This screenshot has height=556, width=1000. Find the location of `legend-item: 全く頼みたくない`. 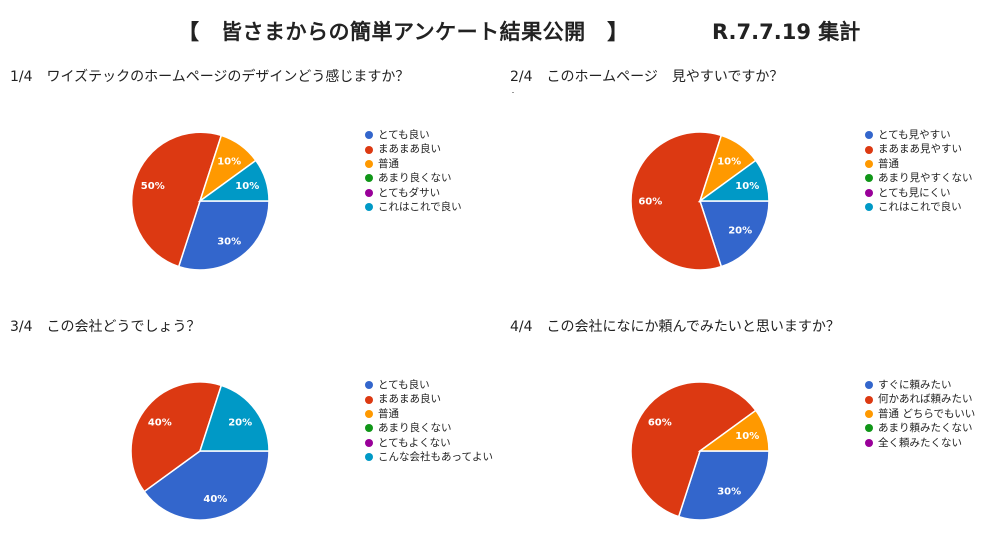

legend-item: 全く頼みたくない is located at coordinates (920, 443).